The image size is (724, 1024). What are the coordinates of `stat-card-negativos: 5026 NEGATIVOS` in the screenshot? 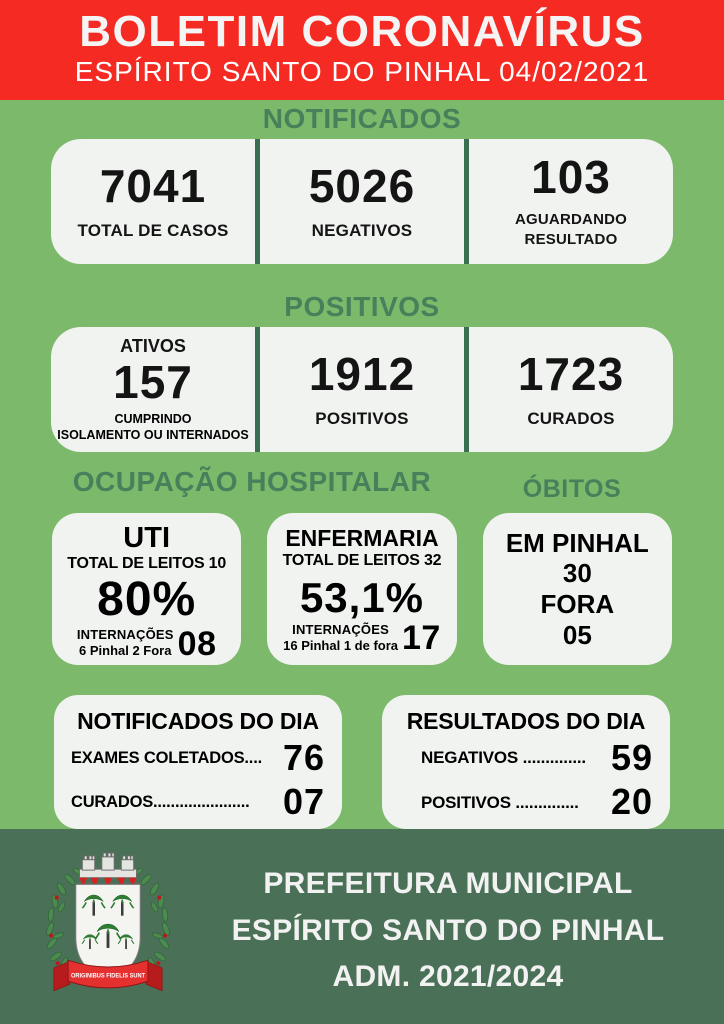 It's located at (359, 201).